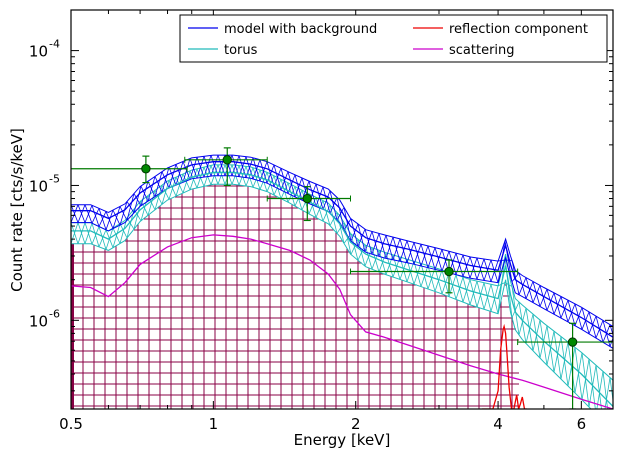 The height and width of the screenshot is (459, 624). I want to click on x-tick-label: 1, so click(214, 424).